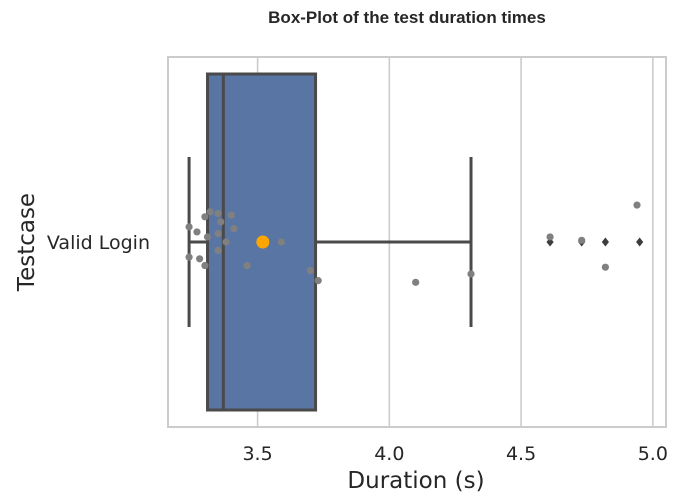 This screenshot has width=681, height=503. What do you see at coordinates (454, 454) in the screenshot?
I see `x-tick-labels: 3.5 4.0 4.5 5.0` at bounding box center [454, 454].